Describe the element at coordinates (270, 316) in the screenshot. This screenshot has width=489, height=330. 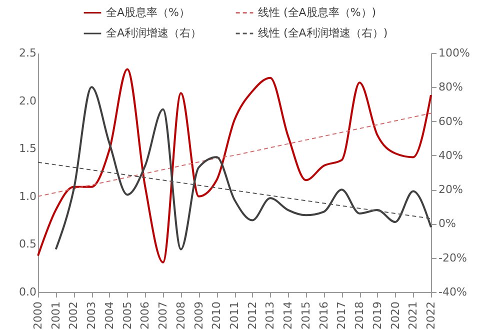
I see `x-tick-label: 2013` at that location.